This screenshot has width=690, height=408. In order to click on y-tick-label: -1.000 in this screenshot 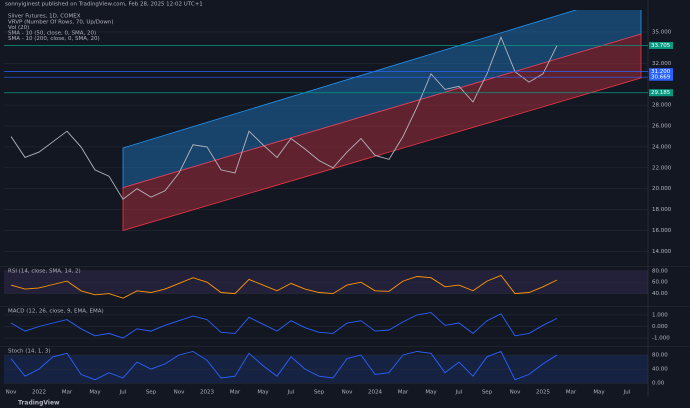, I will do `click(661, 339)`.